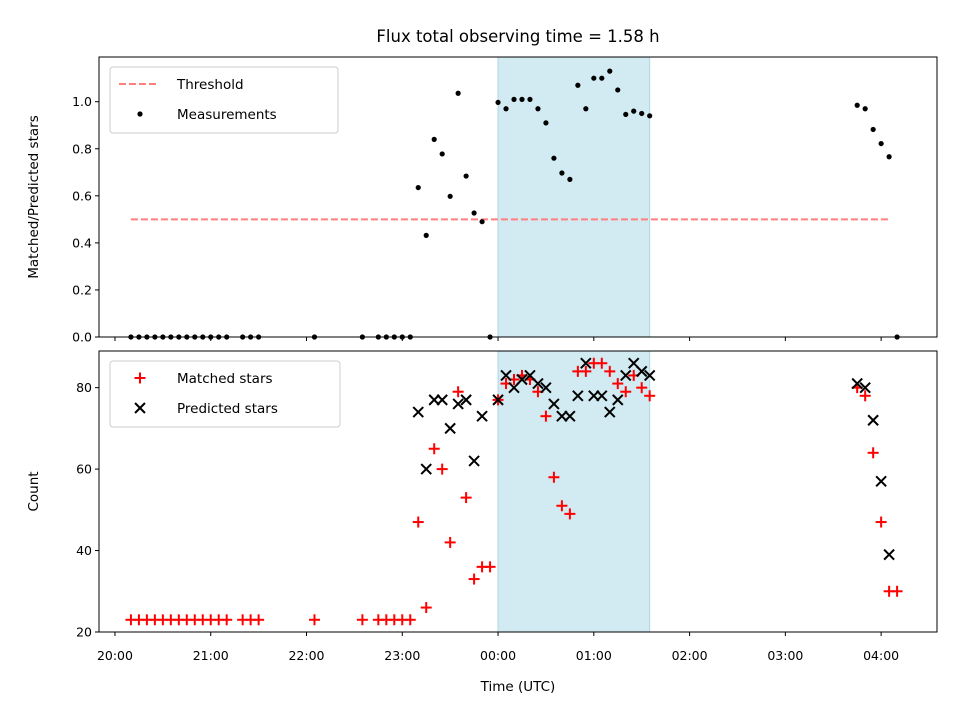 The height and width of the screenshot is (720, 960). I want to click on x-tick-label: 23:00, so click(402, 655).